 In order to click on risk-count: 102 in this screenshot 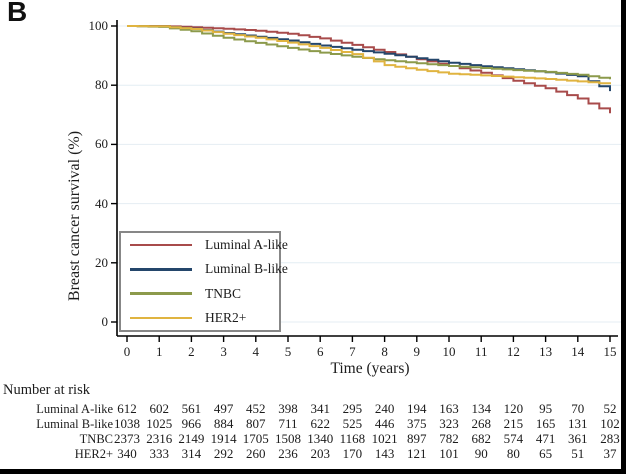, I will do `click(610, 423)`.